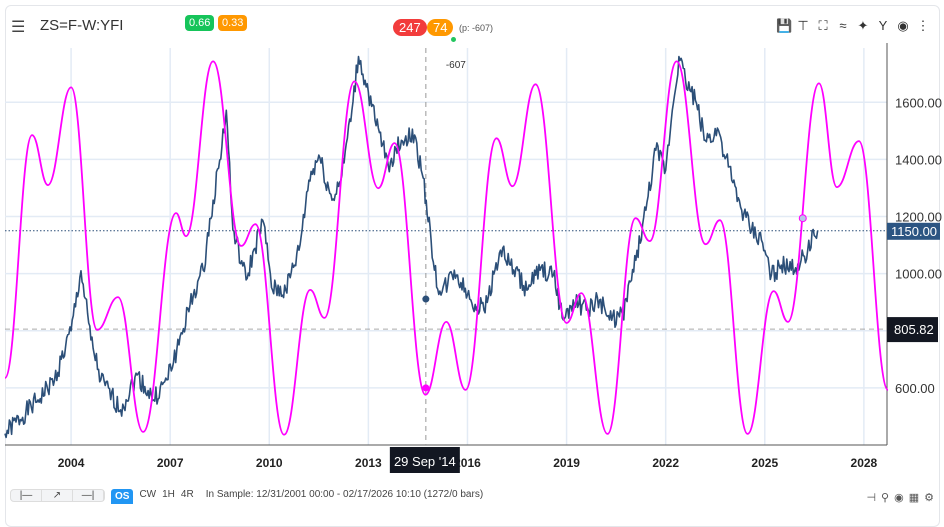 This screenshot has width=944, height=527. Describe the element at coordinates (453, 39) in the screenshot. I see `status-dot` at that location.